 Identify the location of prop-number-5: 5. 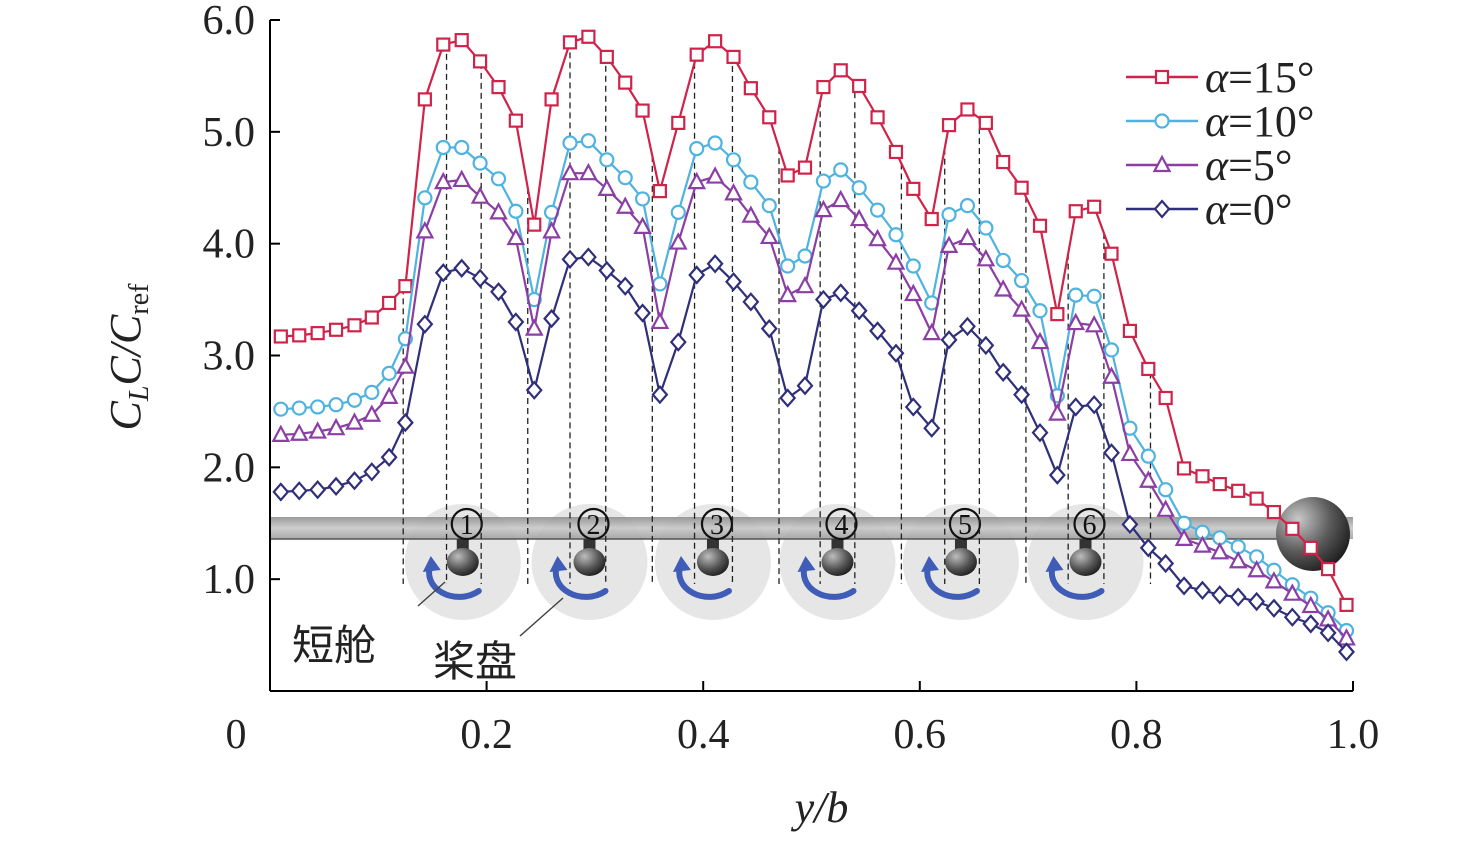
(965, 525).